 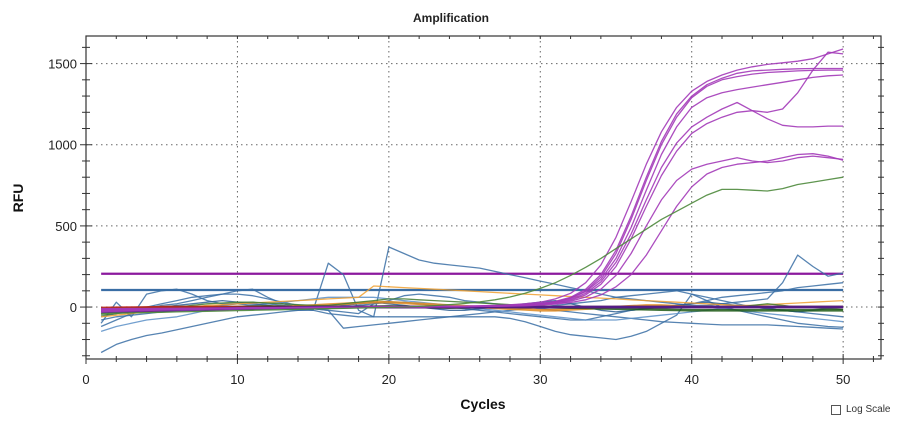 I want to click on x-tick-label: 40, so click(x=691, y=379).